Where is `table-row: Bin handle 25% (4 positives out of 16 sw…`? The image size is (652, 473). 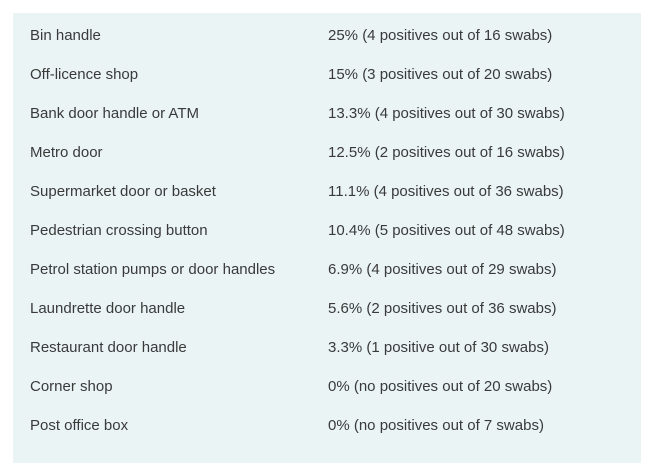
table-row: Bin handle 25% (4 positives out of 16 sw… is located at coordinates (327, 32).